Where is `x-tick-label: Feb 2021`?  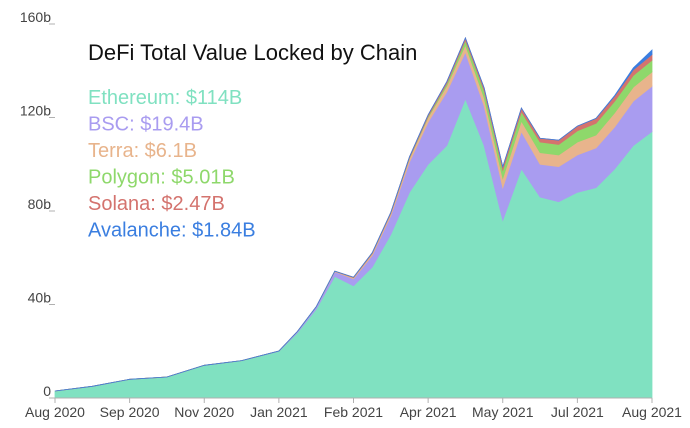
x-tick-label: Feb 2021 is located at coordinates (353, 412).